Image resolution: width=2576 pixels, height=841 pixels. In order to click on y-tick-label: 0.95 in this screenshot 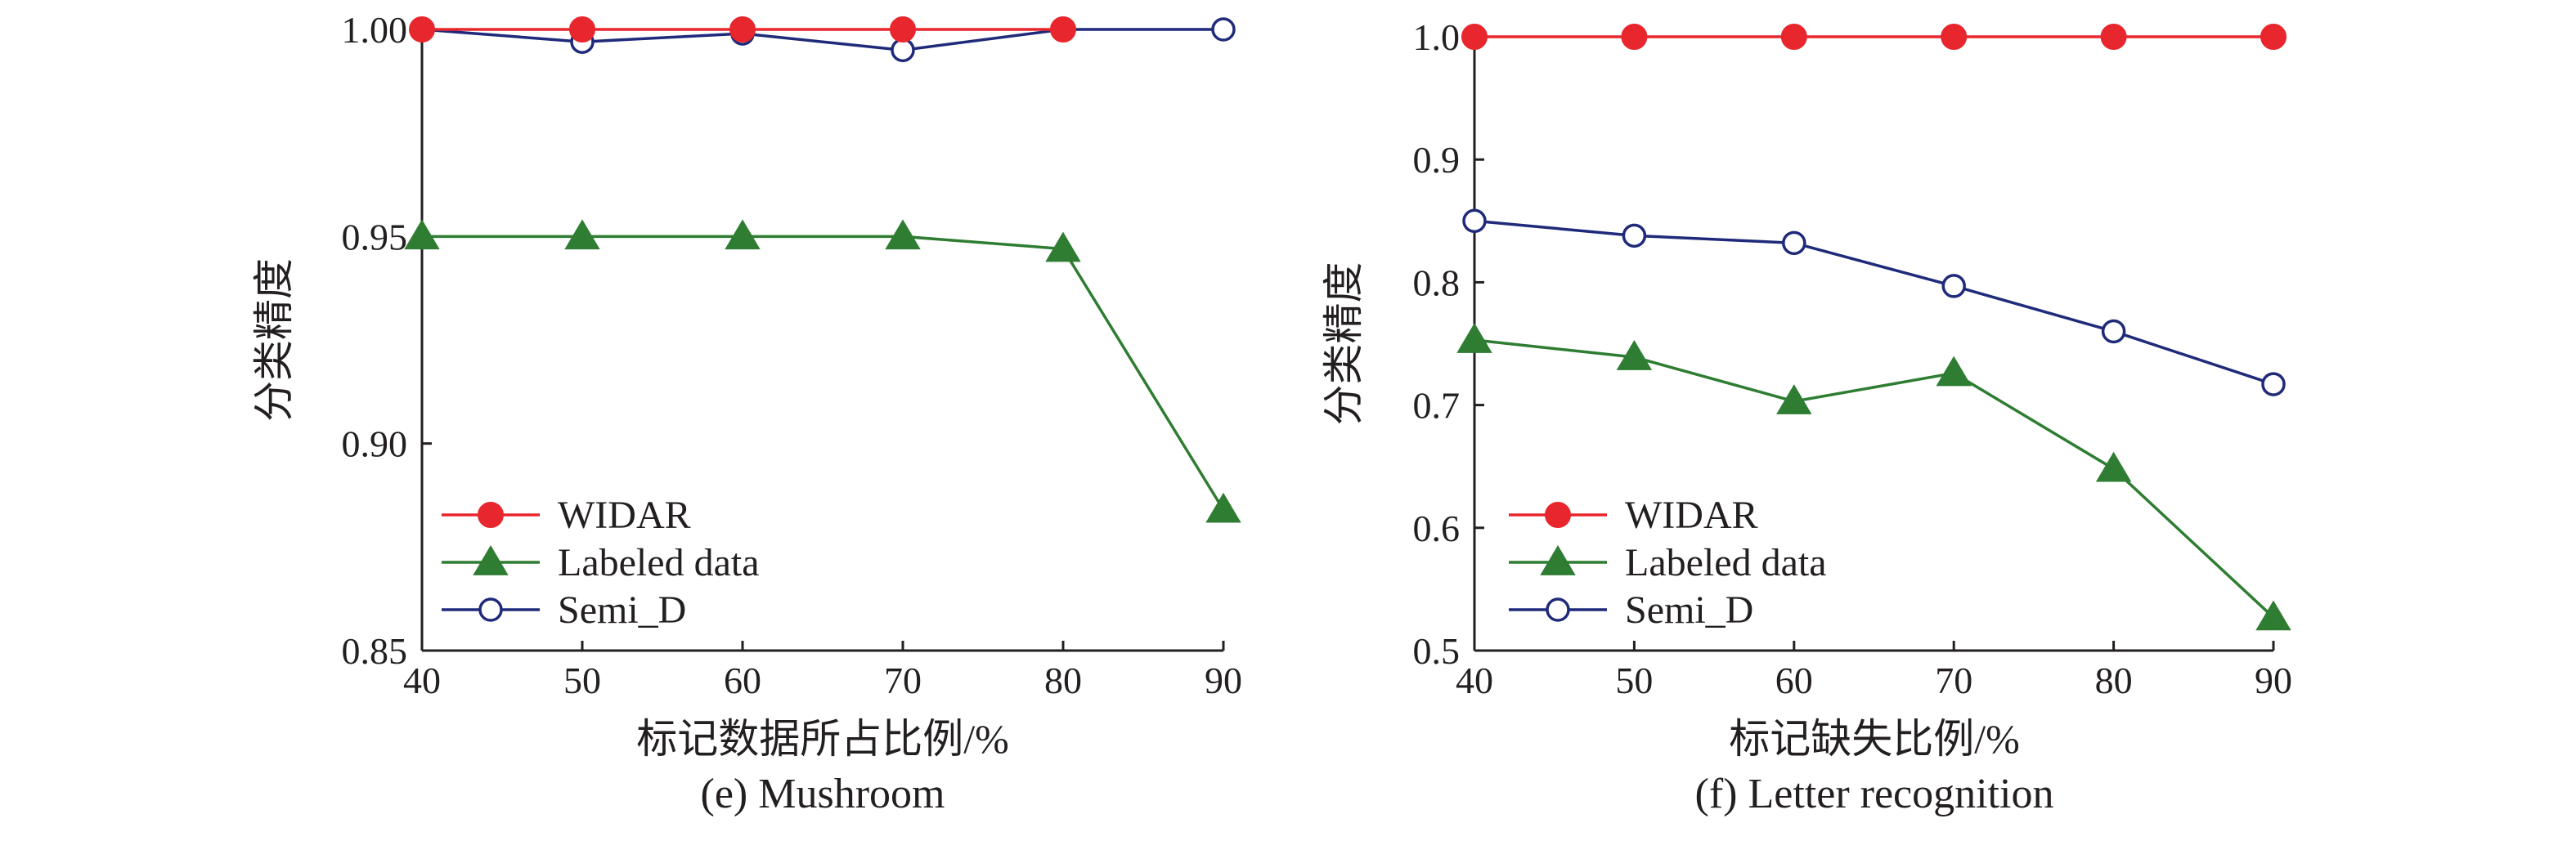, I will do `click(375, 237)`.